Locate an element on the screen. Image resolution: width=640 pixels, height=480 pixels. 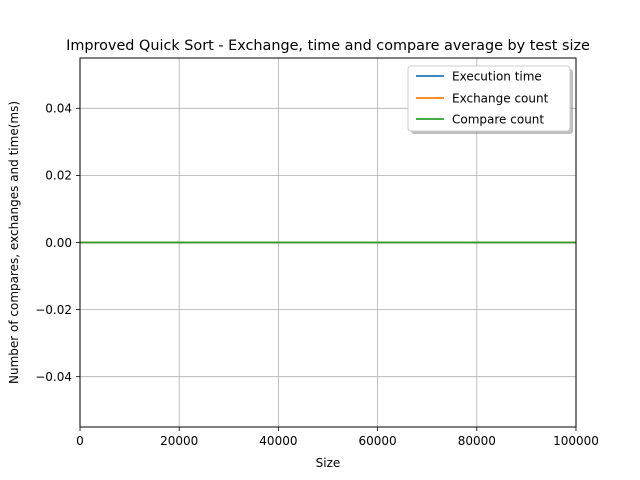
x-tick-label: 20000 is located at coordinates (179, 441).